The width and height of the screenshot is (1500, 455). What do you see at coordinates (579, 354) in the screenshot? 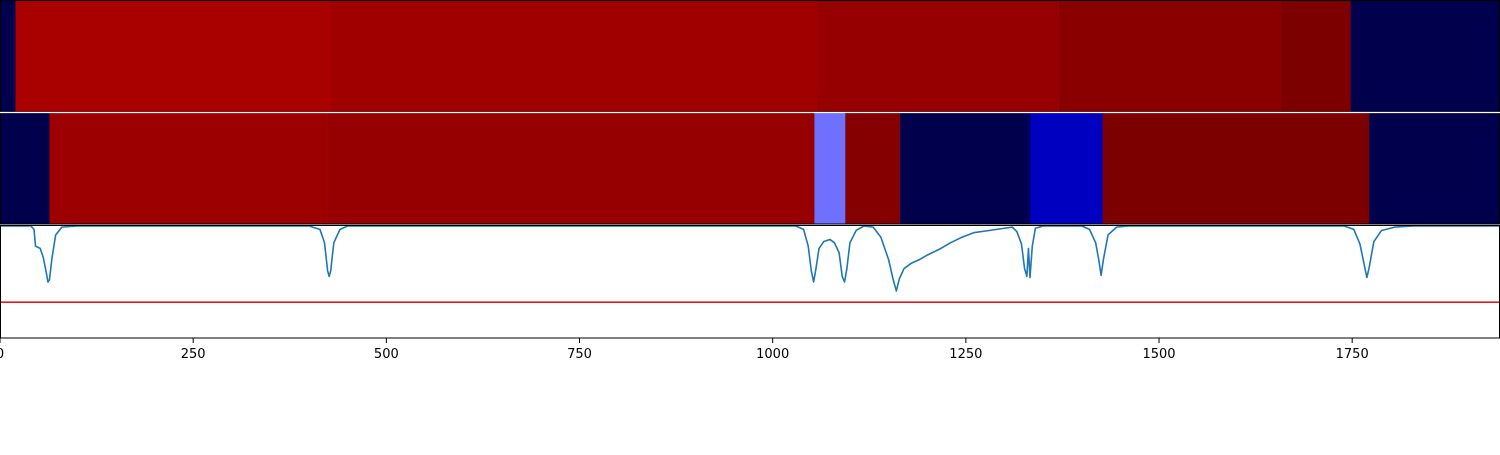
I see `x-tick-label: 750` at bounding box center [579, 354].